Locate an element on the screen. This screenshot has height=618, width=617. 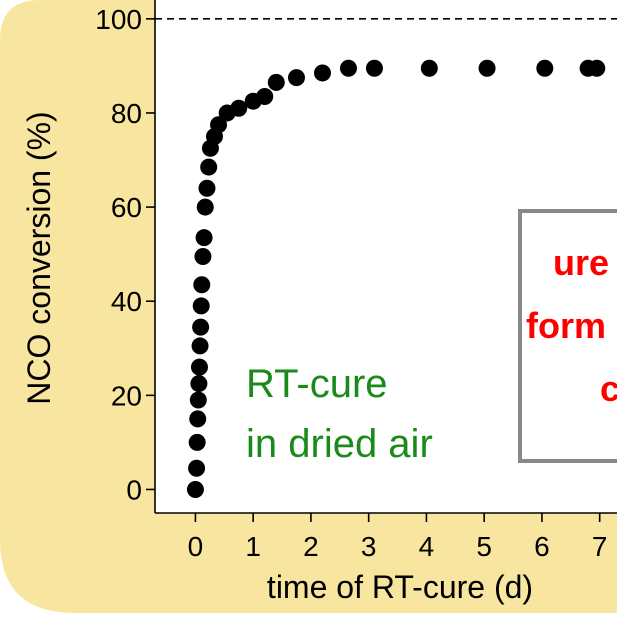
annotation-red-line-3: c is located at coordinates (608, 388).